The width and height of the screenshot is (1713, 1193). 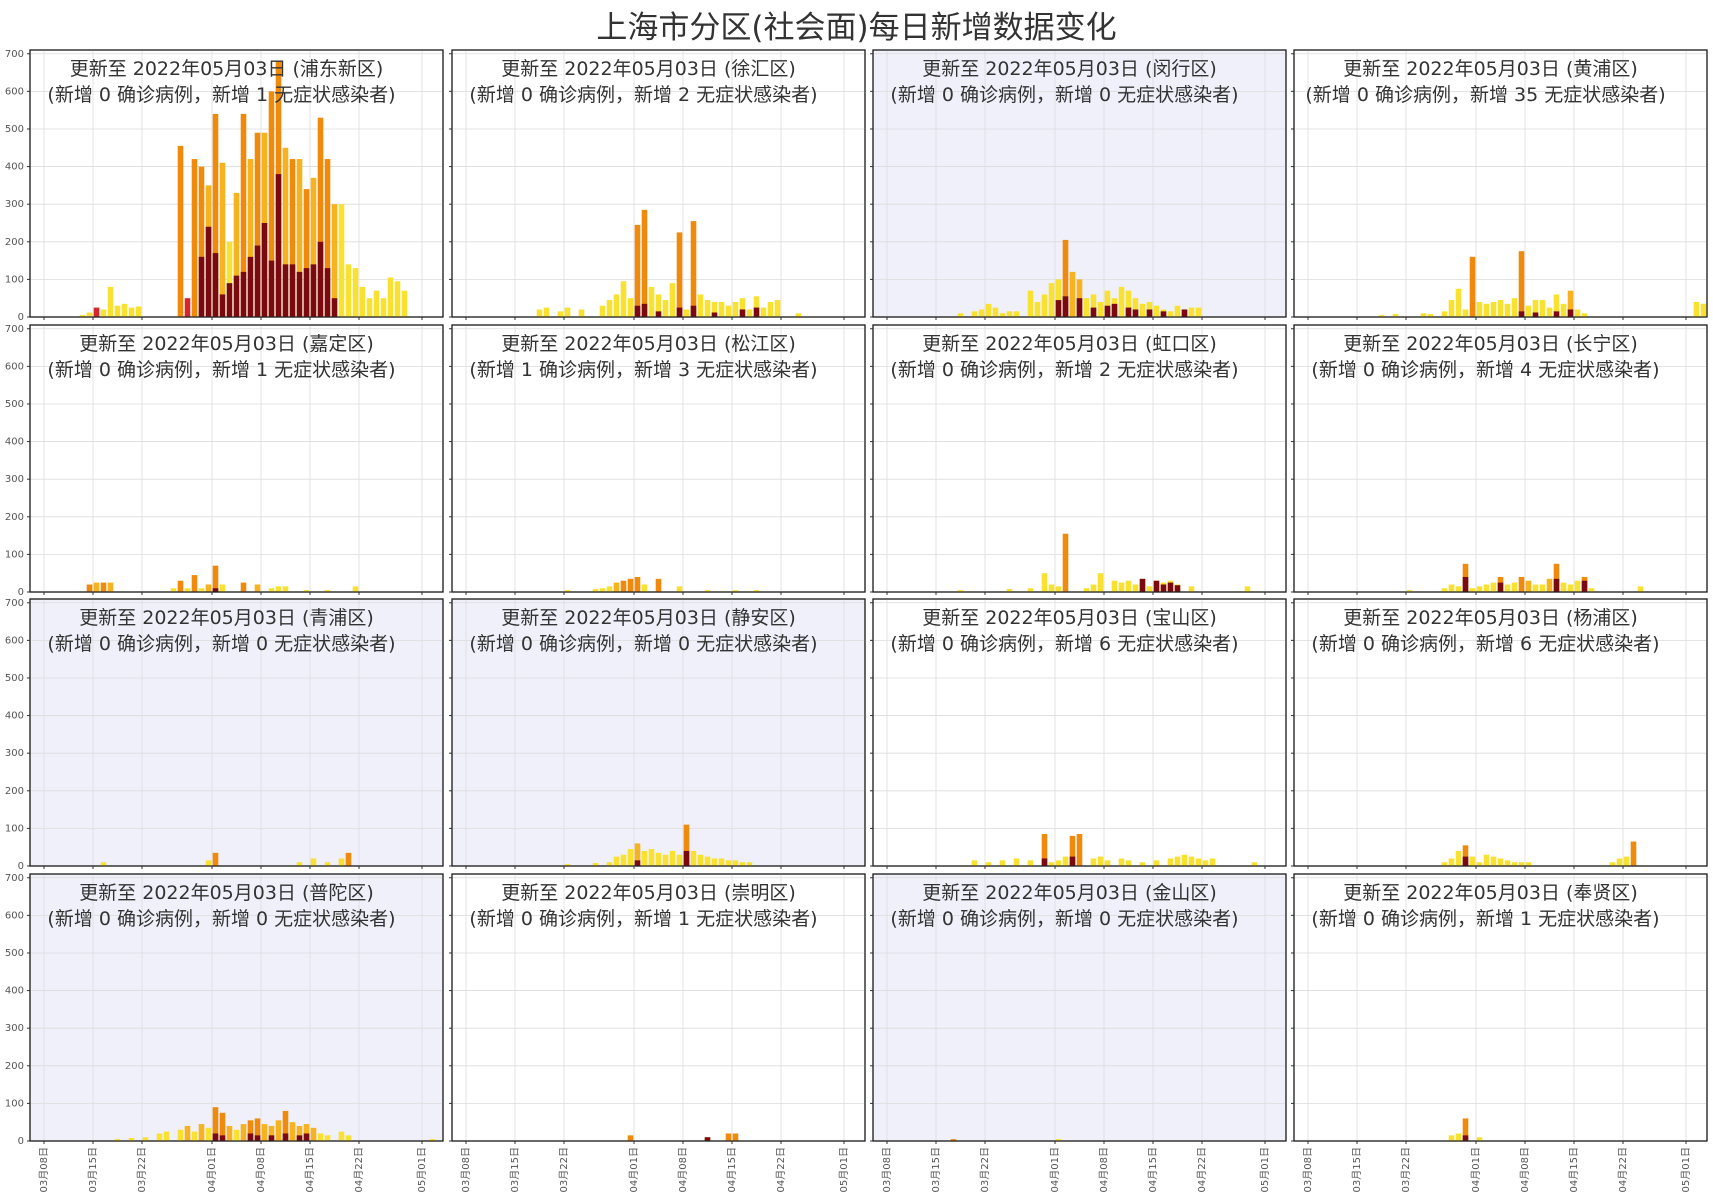 I want to click on panel-title: 更新至 2022年05月03日 (崇明区), so click(x=648, y=893).